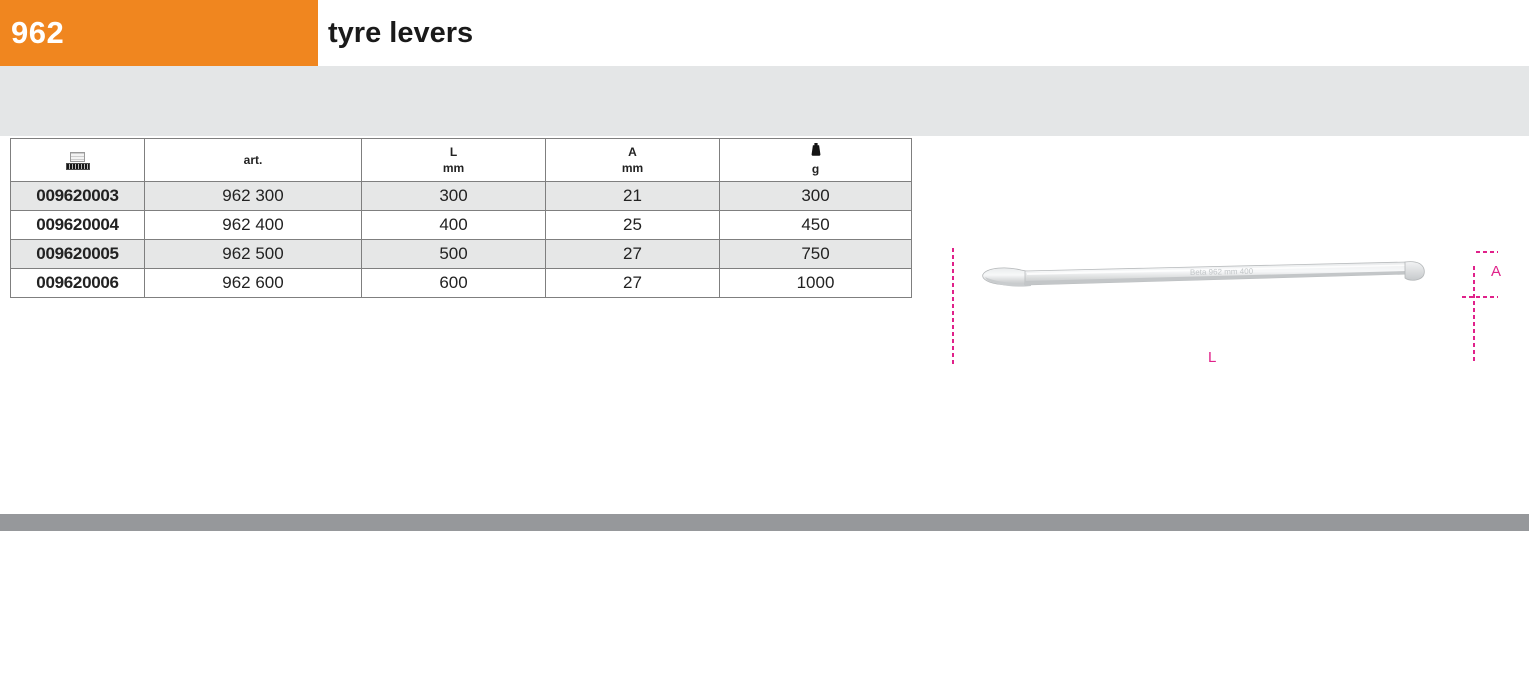  I want to click on cell-weight: 300, so click(815, 196).